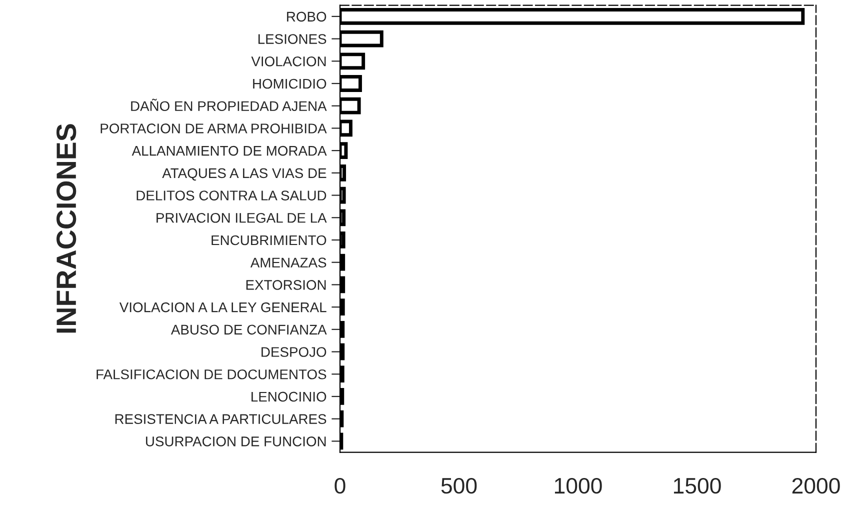 This screenshot has width=850, height=526. What do you see at coordinates (459, 486) in the screenshot?
I see `x-tick-label: 500` at bounding box center [459, 486].